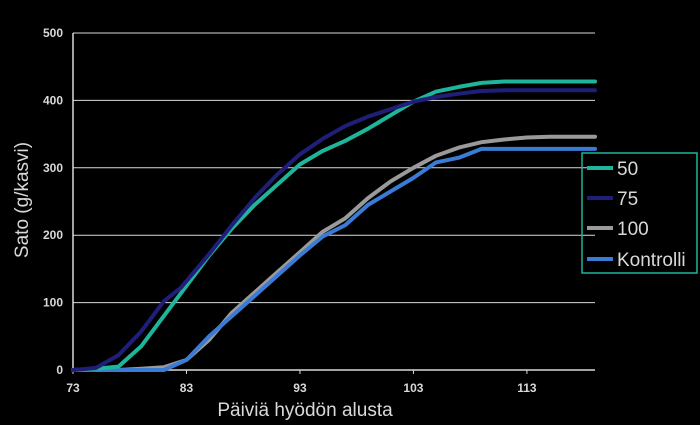 The width and height of the screenshot is (700, 425). I want to click on x-tick-label: 113, so click(527, 388).